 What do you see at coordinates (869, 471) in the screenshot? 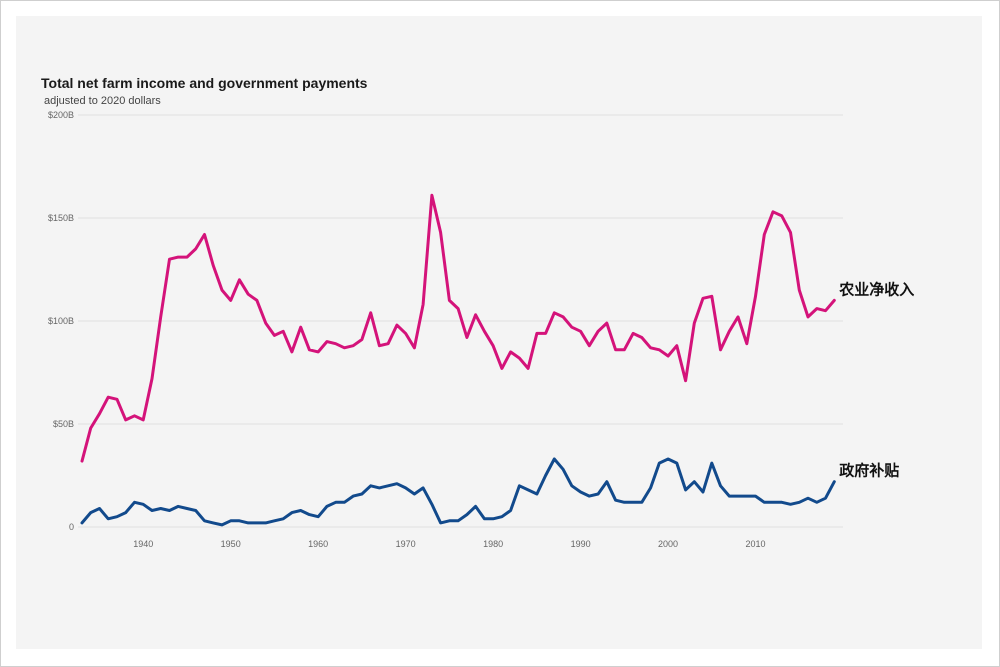
I see `series-label-1: 政府补贴` at bounding box center [869, 471].